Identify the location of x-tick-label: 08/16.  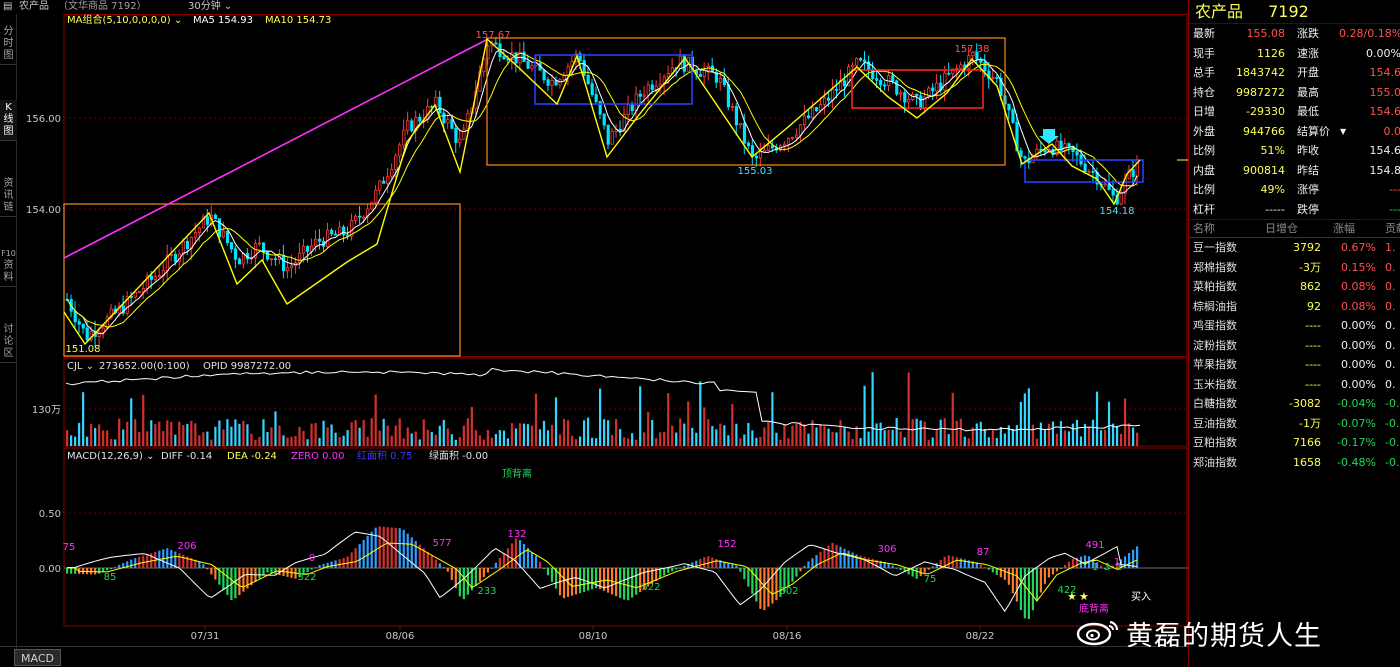
(787, 636).